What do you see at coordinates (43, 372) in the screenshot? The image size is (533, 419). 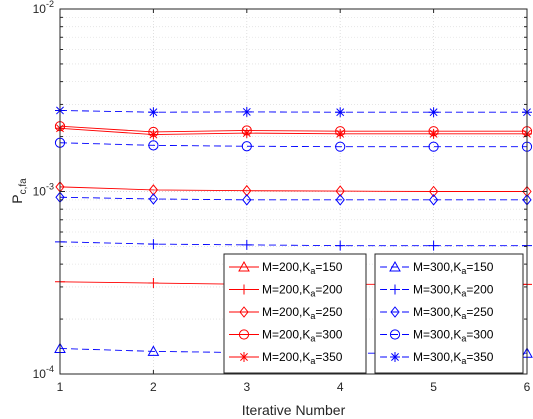 I see `y-tick-label: 10⁻⁴` at bounding box center [43, 372].